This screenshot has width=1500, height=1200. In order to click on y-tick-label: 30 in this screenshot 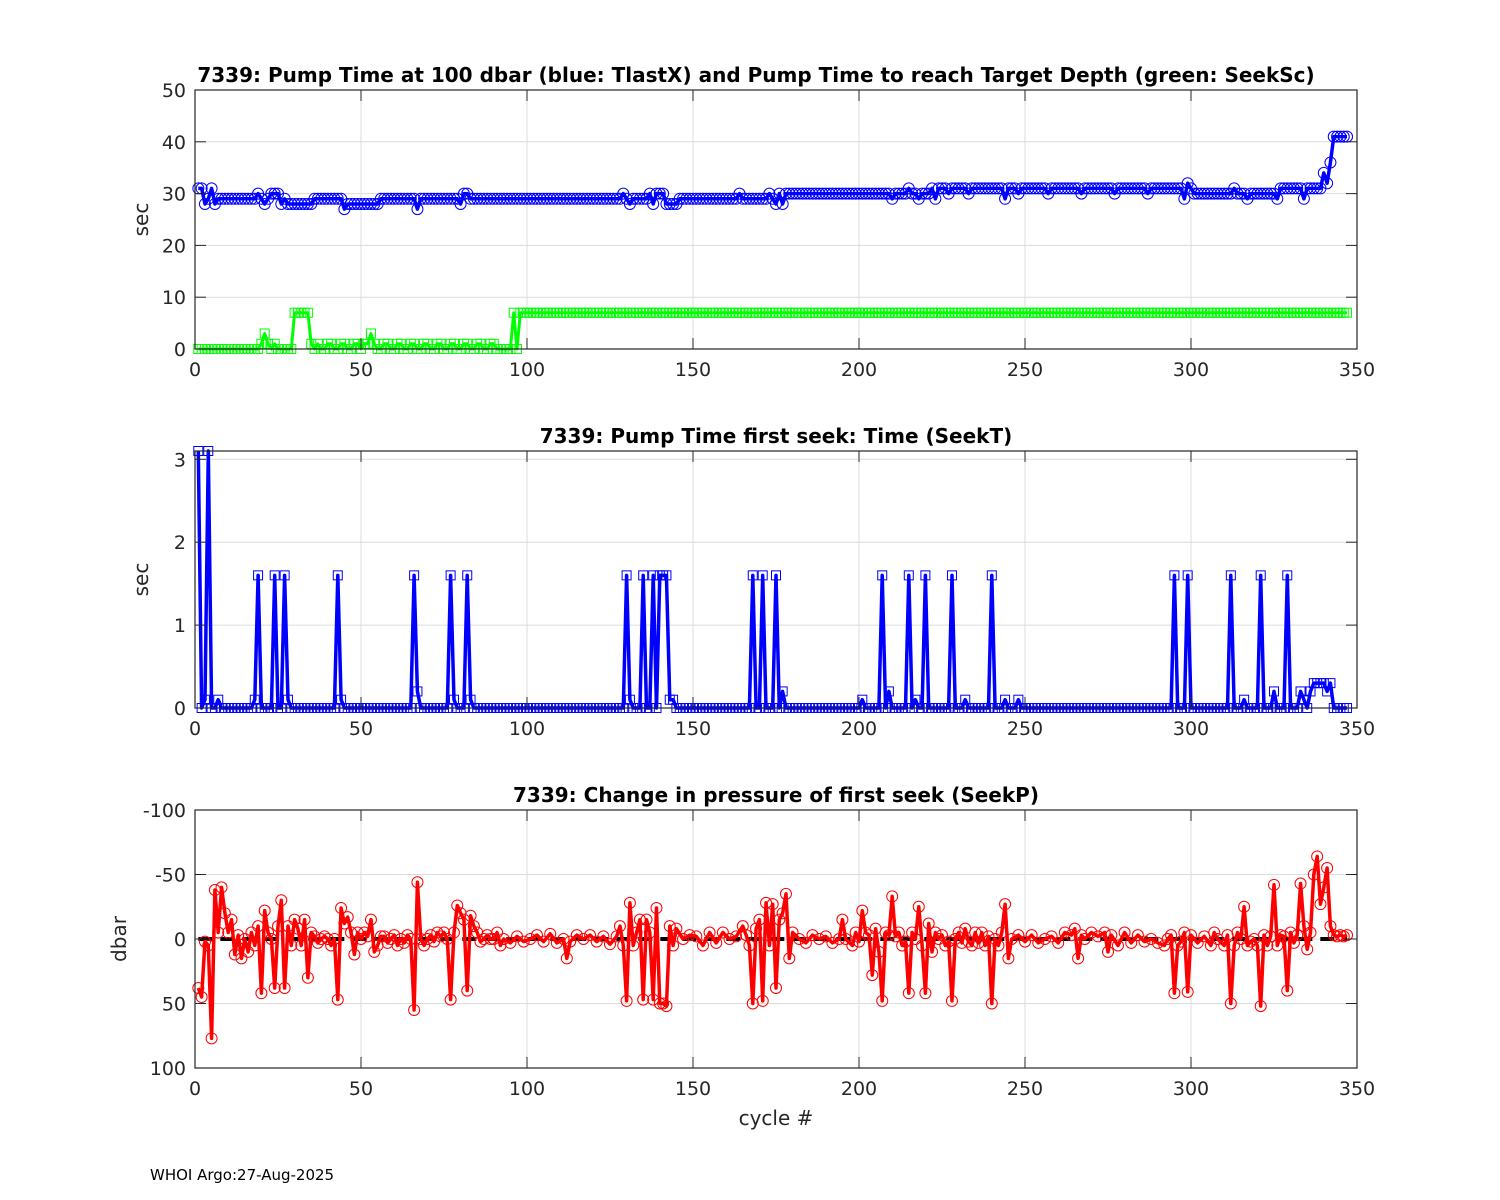, I will do `click(174, 195)`.